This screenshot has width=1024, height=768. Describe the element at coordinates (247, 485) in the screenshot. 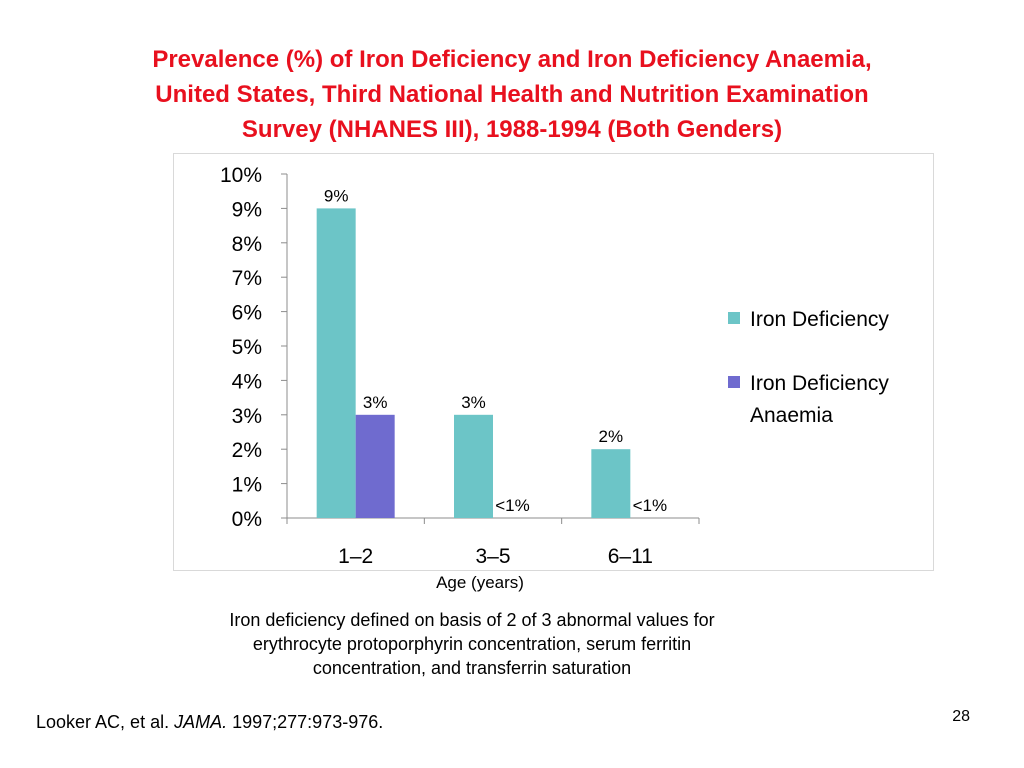

I see `y-tick-label: 1%` at that location.